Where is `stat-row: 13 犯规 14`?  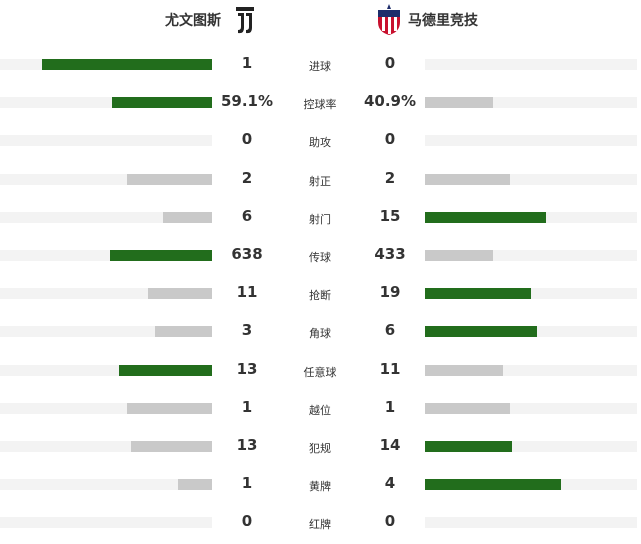
stat-row: 13 犯规 14 is located at coordinates (320, 449).